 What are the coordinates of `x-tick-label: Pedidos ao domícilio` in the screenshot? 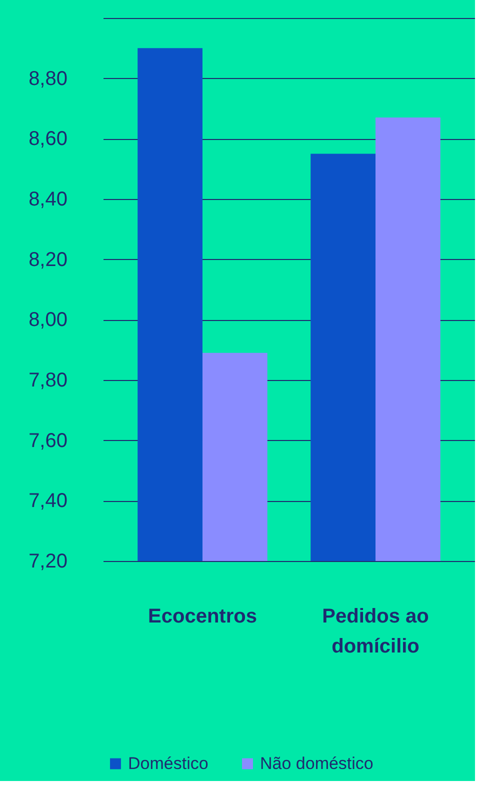 It's located at (375, 632).